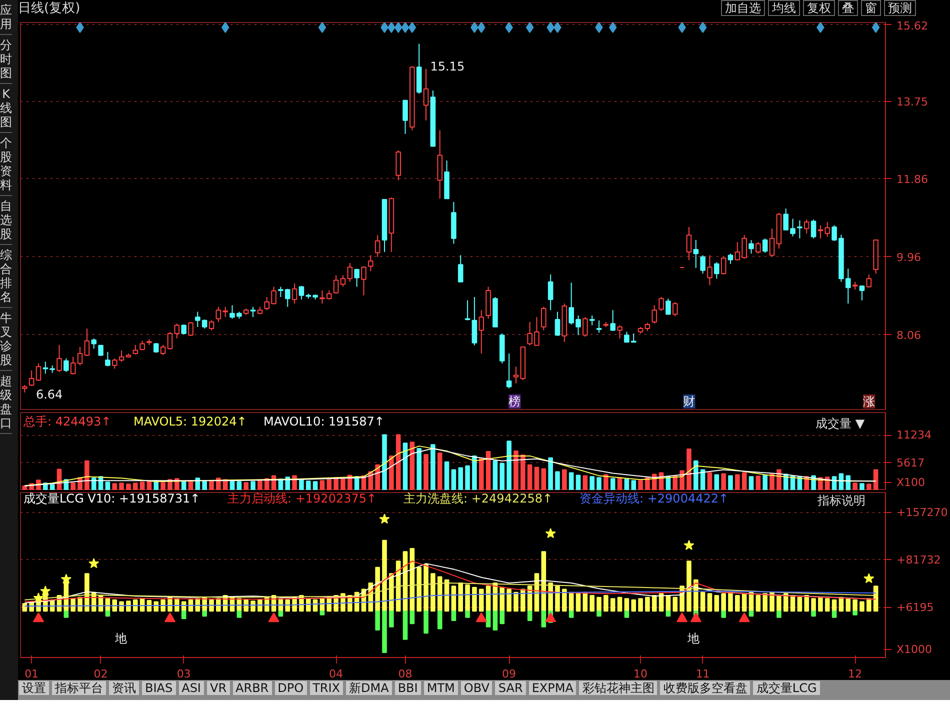  I want to click on x-tick-label: 08, so click(405, 674).